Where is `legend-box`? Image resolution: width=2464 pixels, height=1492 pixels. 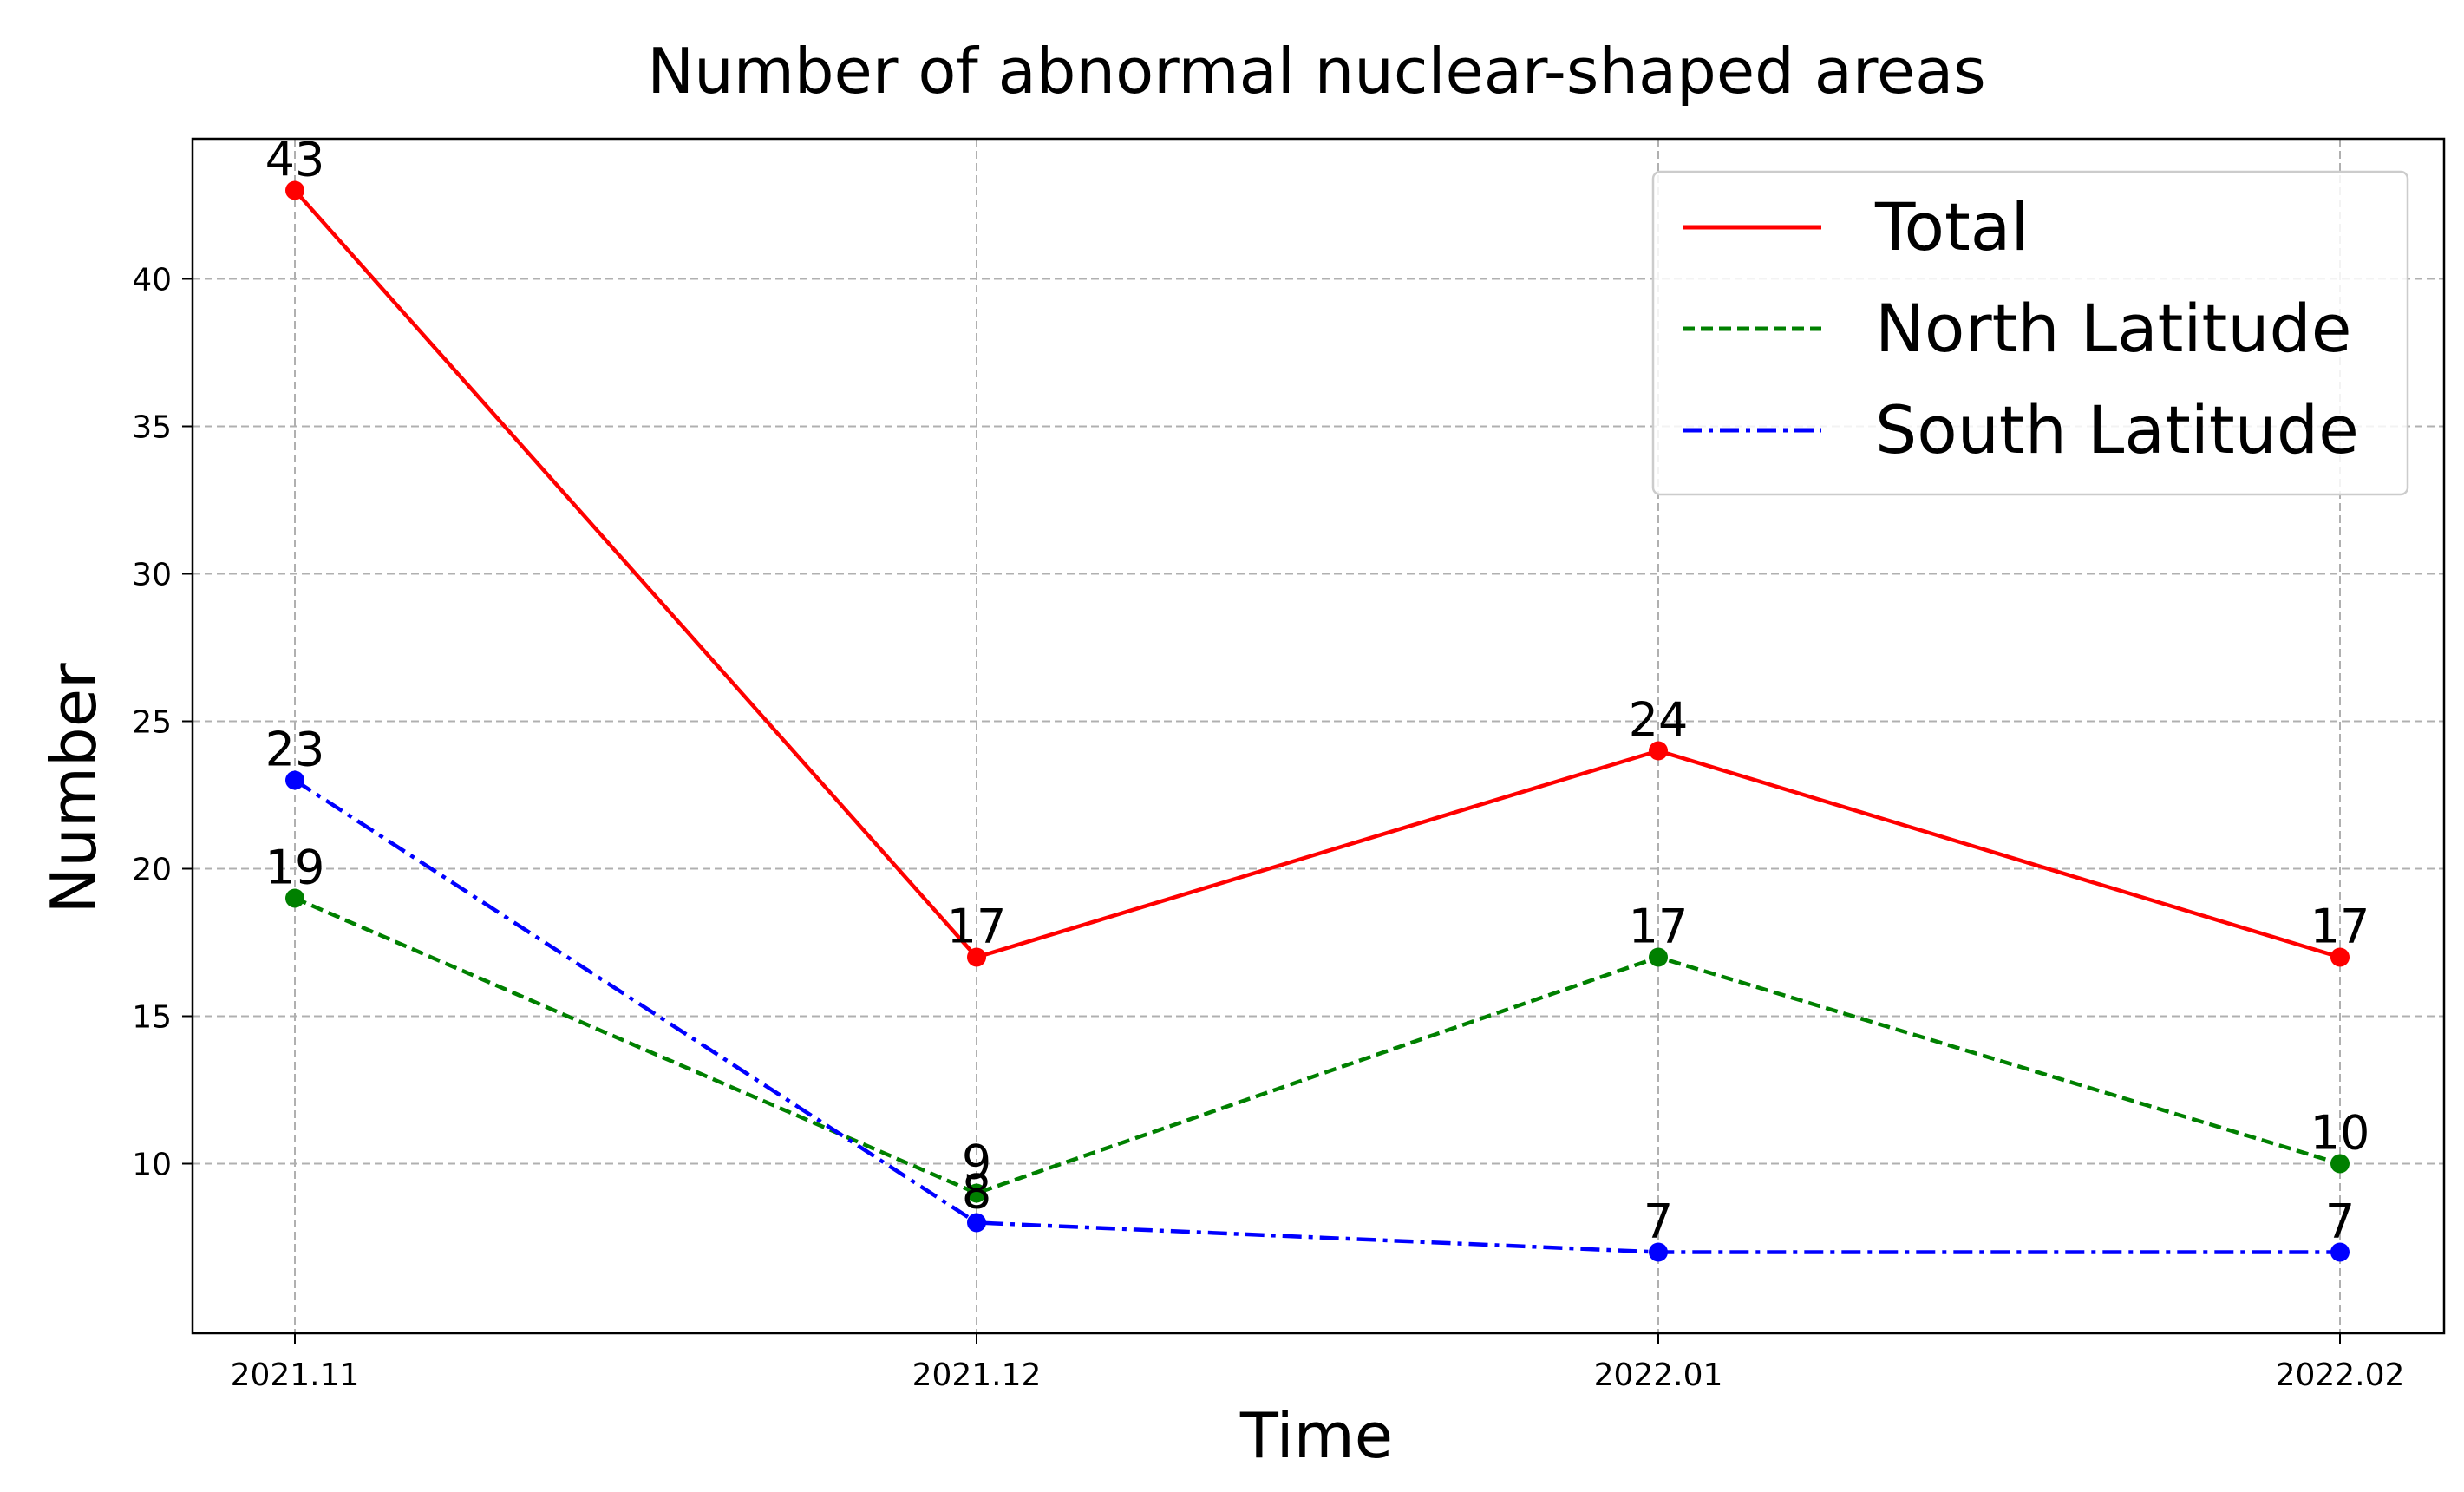 legend-box is located at coordinates (2030, 333).